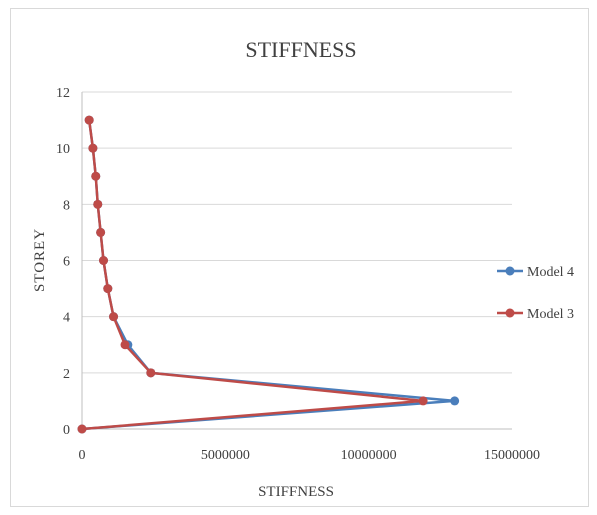  I want to click on x-tick-label: 0, so click(82, 455).